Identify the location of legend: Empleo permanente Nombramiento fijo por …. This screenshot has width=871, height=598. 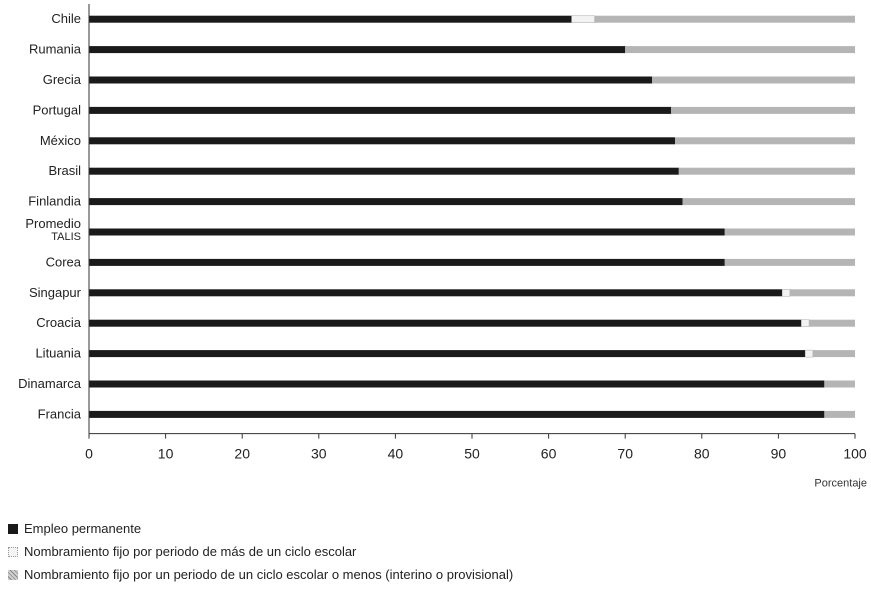
(438, 551).